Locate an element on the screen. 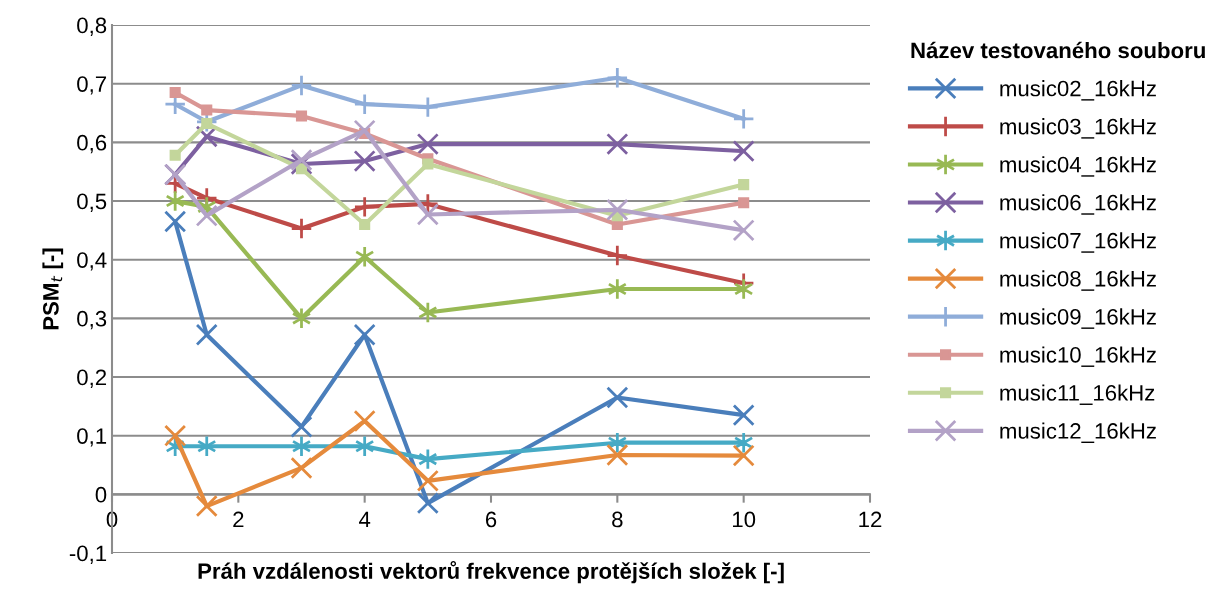  x-axis-title: Práh vzdálenosti vektorů frekvence protějších složek [-] is located at coordinates (491, 572).